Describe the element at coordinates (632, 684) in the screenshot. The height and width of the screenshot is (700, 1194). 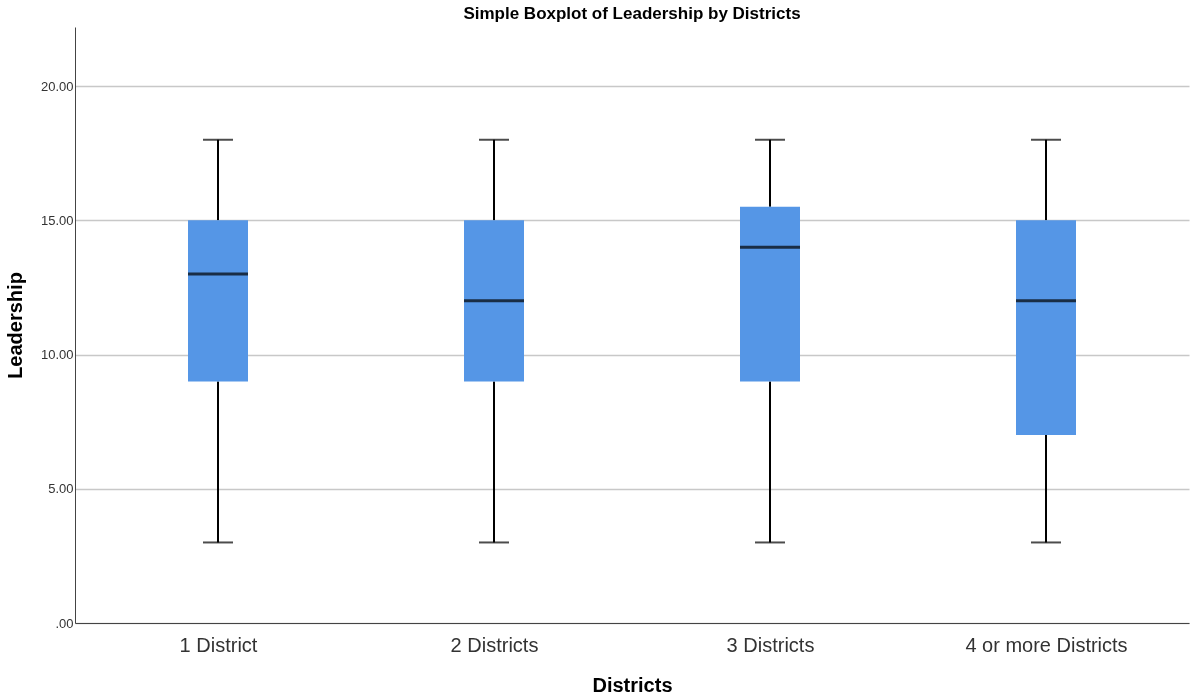
I see `x-axis-title: Districts` at that location.